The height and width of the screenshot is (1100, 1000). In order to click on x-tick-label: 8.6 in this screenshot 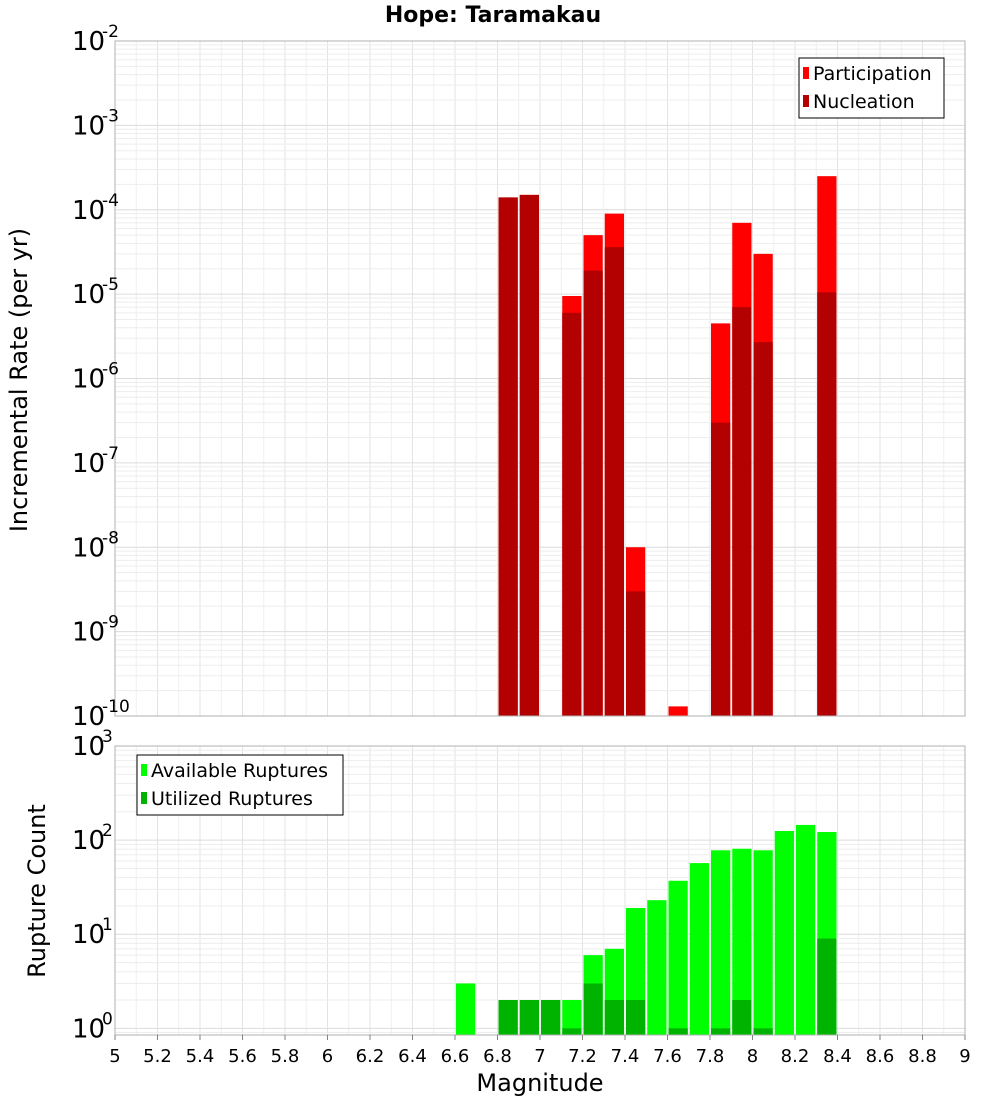, I will do `click(880, 1056)`.